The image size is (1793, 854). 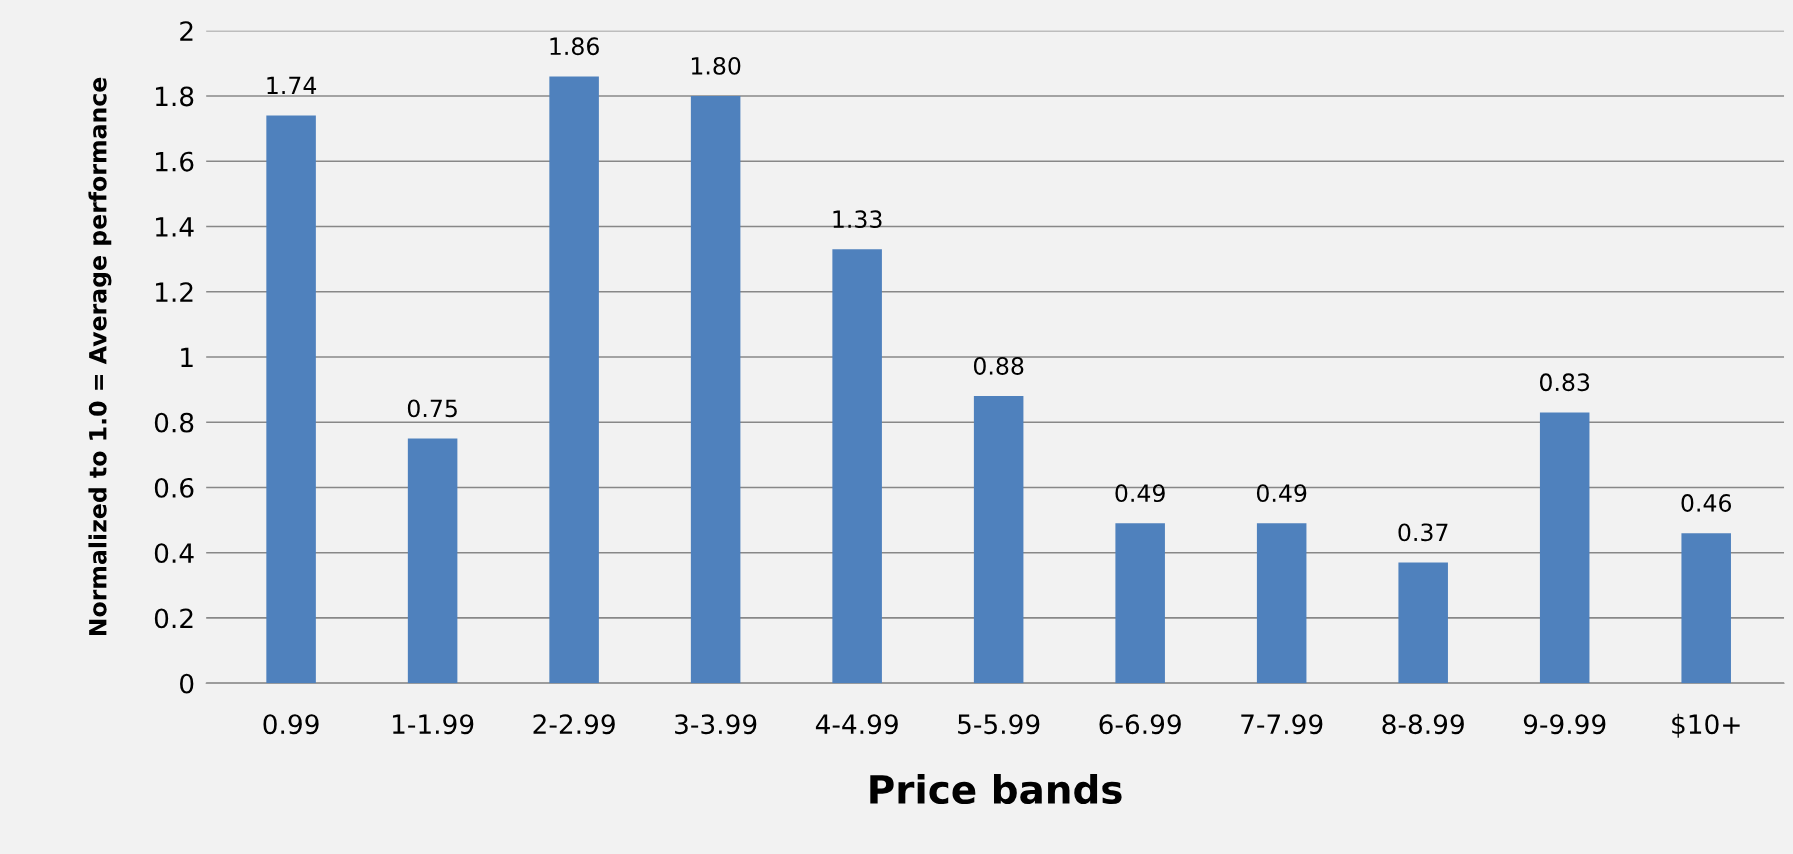 What do you see at coordinates (291, 724) in the screenshot?
I see `x-tick-label: 0.99` at bounding box center [291, 724].